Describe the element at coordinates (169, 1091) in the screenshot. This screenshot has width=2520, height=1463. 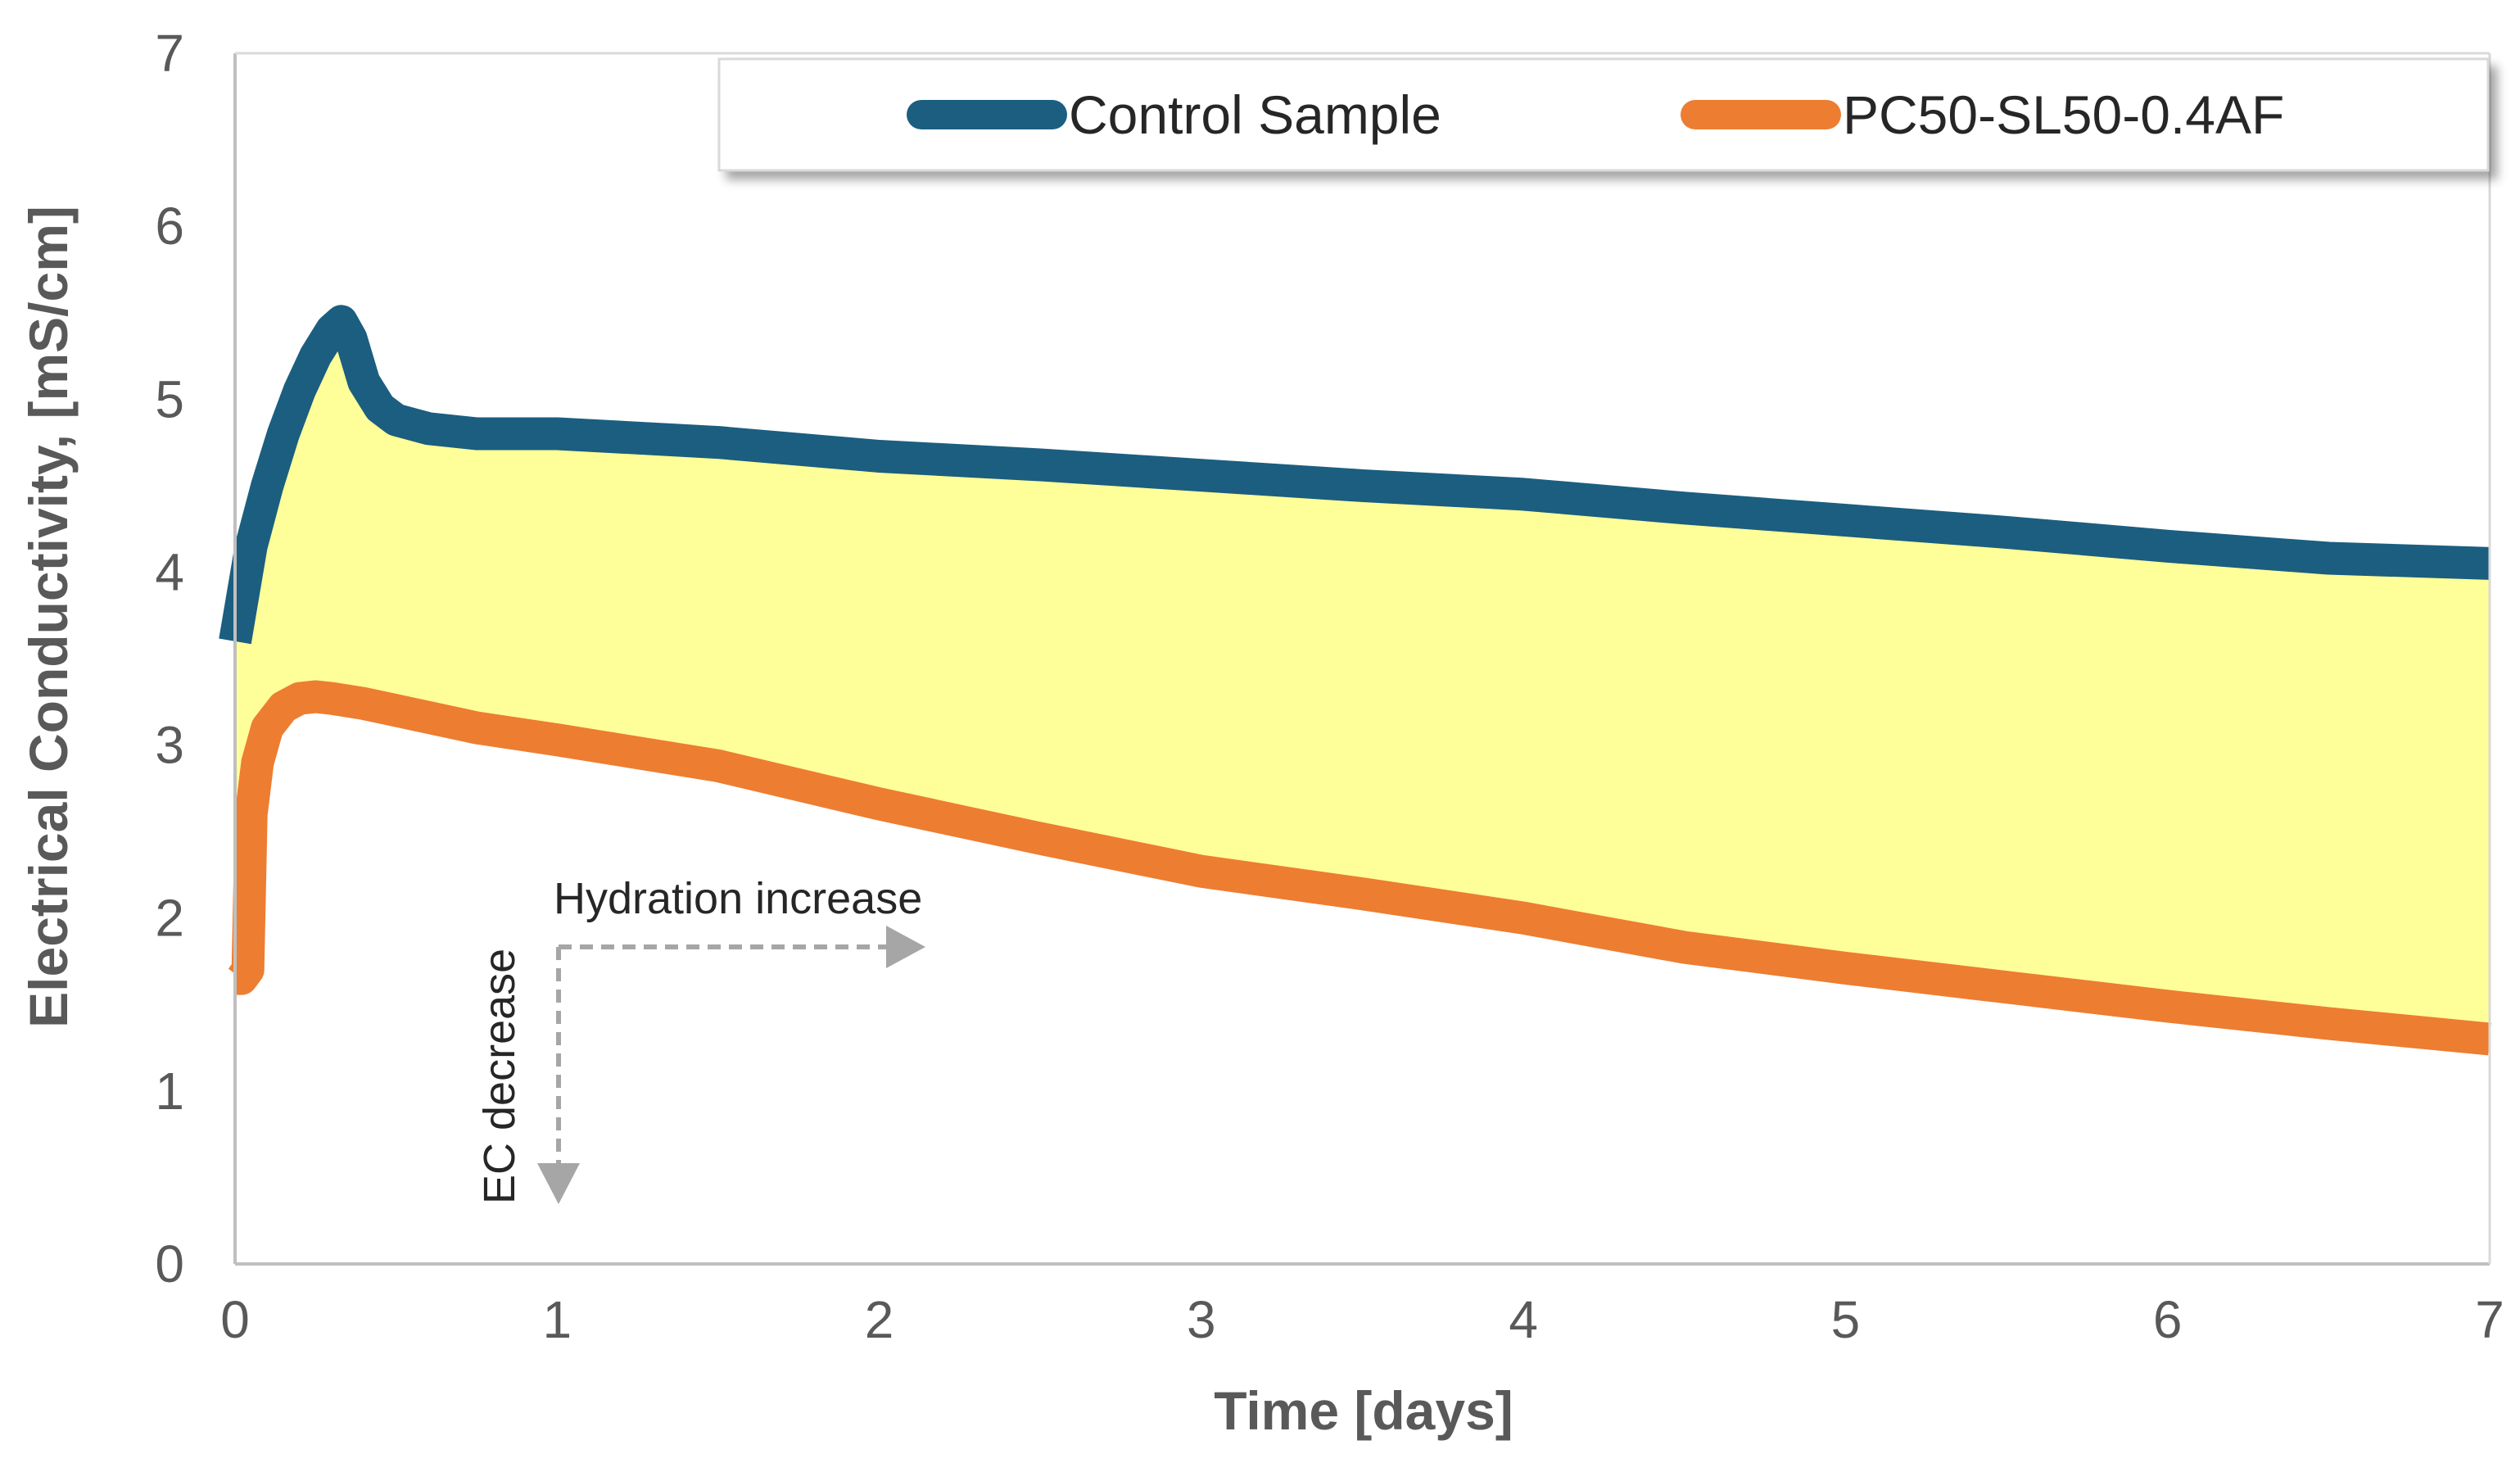
I see `y-tick-label: 1` at that location.